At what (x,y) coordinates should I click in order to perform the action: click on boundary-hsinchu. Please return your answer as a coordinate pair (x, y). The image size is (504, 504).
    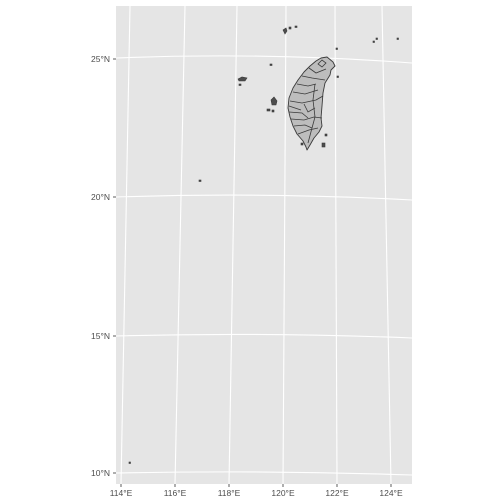
    Looking at the image, I should click on (306, 85).